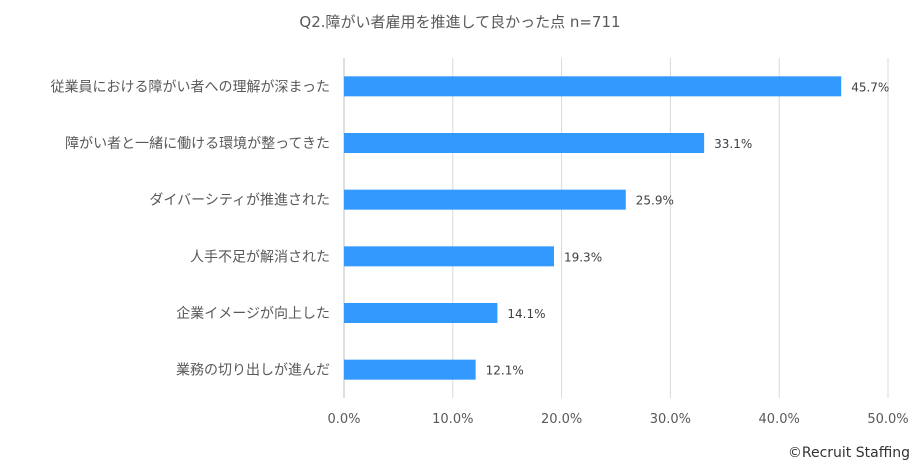  I want to click on category-label: 障がい者と一緒に働ける環境が整ってきた, so click(197, 144).